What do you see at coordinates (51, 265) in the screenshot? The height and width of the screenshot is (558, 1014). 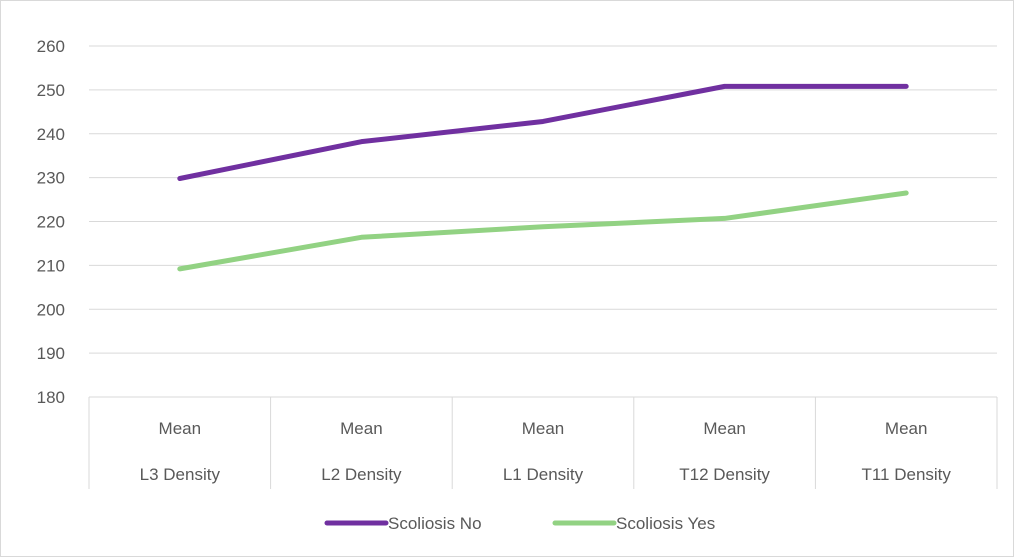 I see `y-tick-label: 210` at bounding box center [51, 265].